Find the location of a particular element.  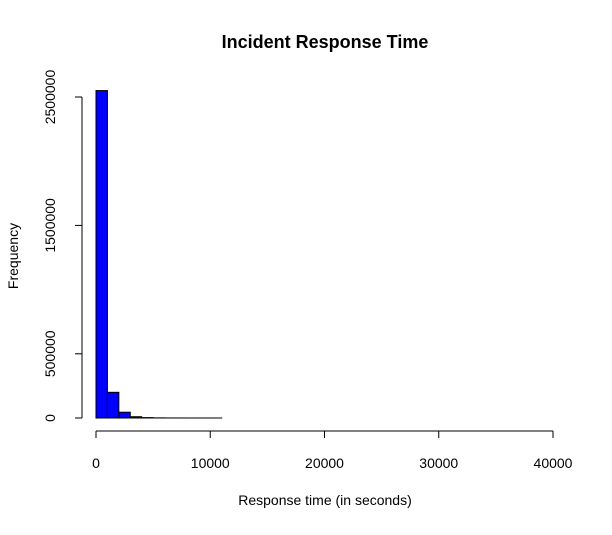

y-tick-label: 0 is located at coordinates (50, 418).